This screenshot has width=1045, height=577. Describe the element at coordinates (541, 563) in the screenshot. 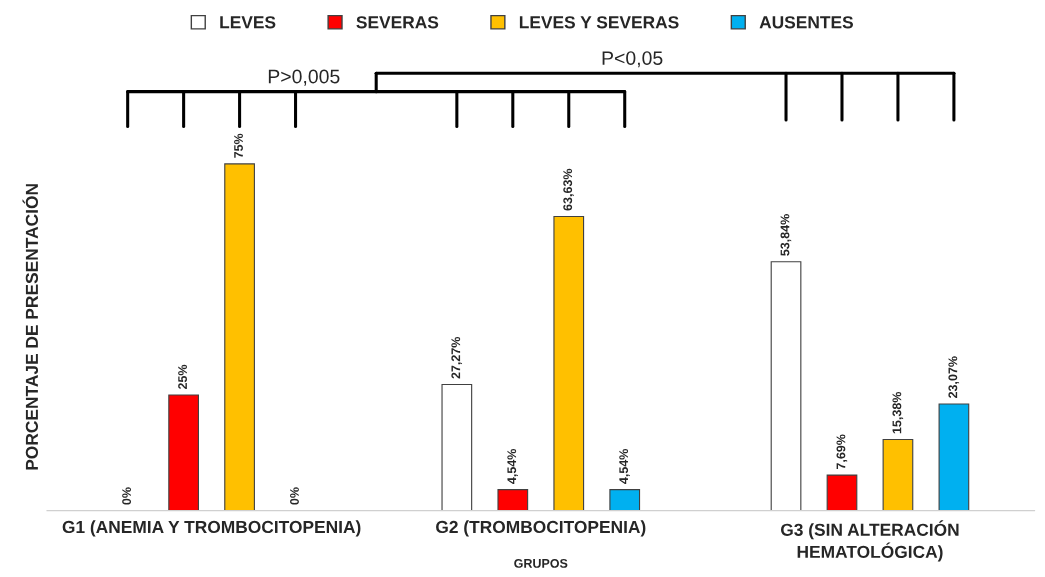

I see `x-axis-title: GRUPOS` at that location.